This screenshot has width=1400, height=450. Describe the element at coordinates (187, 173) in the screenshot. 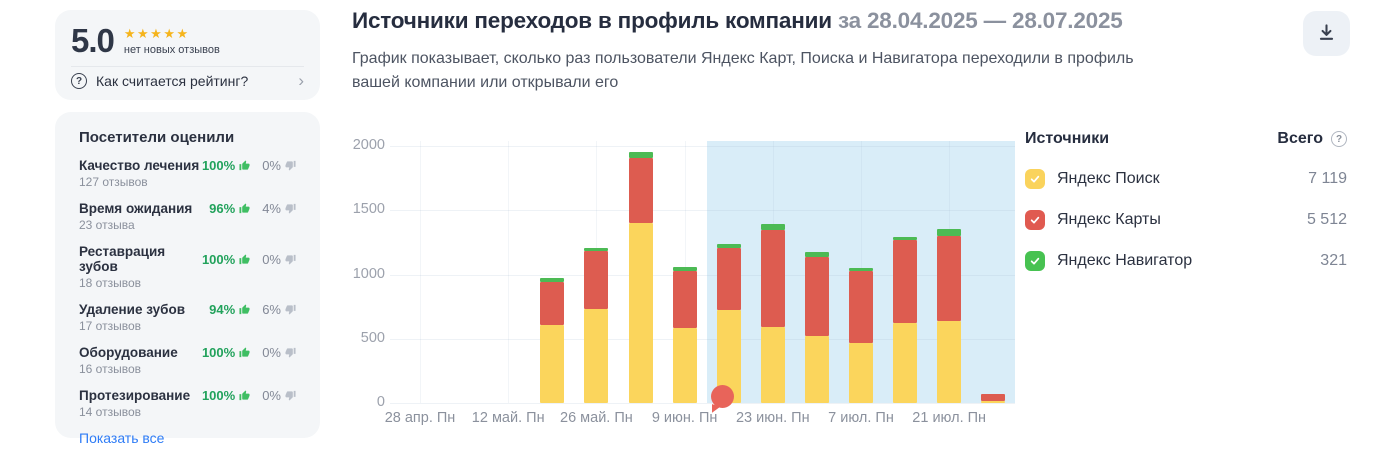

I see `rating-category-row: Качество лечения 100% 0% 127 отзывов` at that location.